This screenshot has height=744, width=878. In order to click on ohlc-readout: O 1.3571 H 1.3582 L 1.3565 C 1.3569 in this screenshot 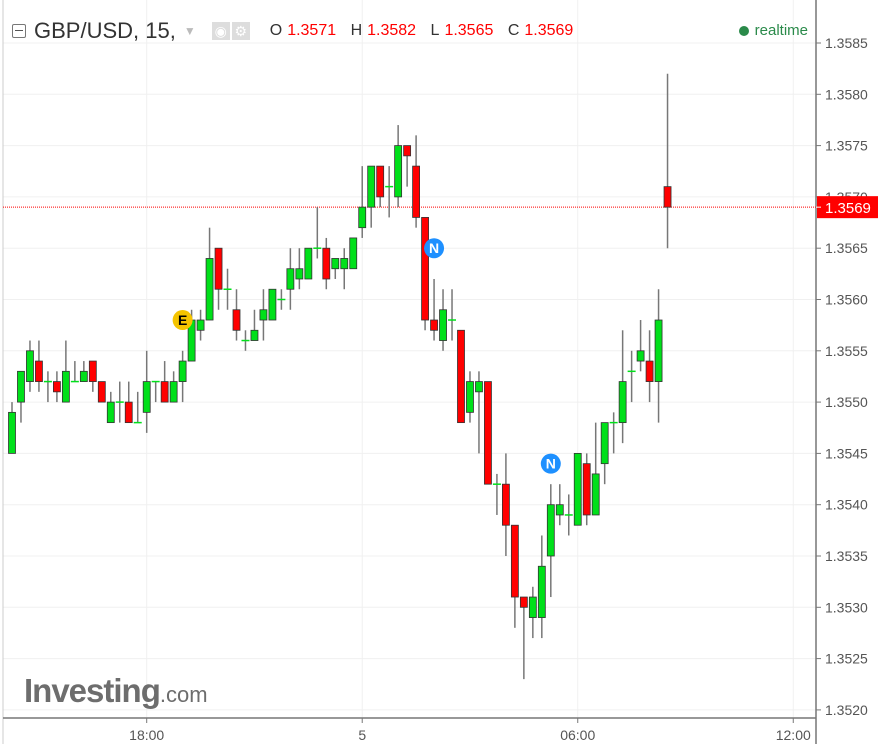, I will do `click(427, 31)`.